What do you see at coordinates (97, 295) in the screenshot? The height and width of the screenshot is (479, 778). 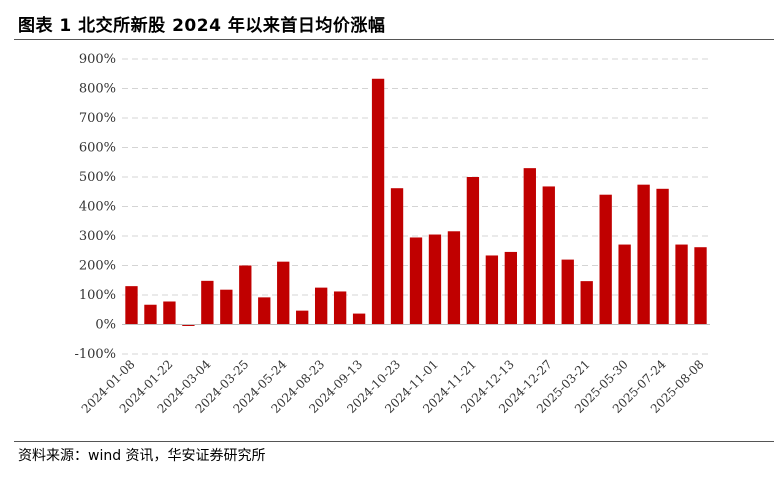 I see `y-tick-label: 100%` at bounding box center [97, 295].